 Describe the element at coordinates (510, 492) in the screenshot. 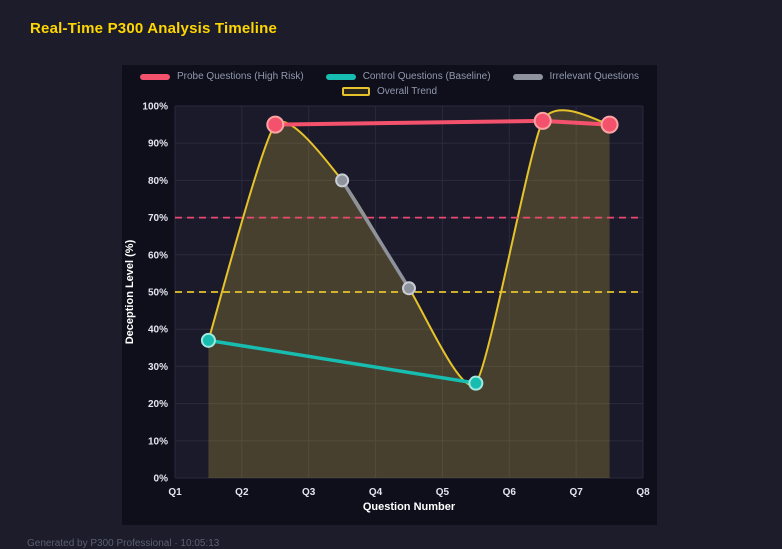

I see `x-tick-label: Q6` at that location.